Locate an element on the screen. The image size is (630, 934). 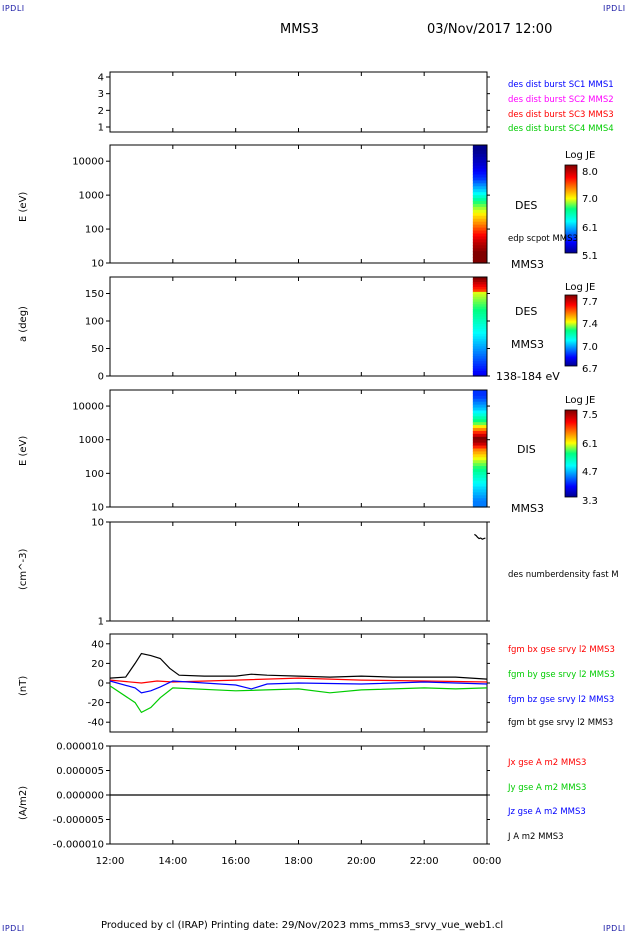
legend-burst-sc3: des dist burst SC3 MMS3 is located at coordinates (561, 115).